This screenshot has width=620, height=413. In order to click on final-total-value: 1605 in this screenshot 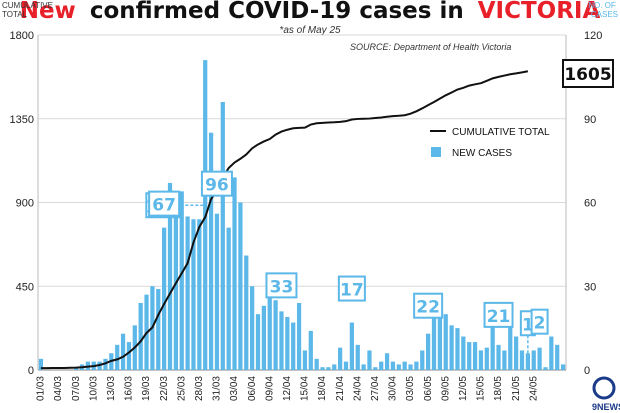, I will do `click(587, 75)`.